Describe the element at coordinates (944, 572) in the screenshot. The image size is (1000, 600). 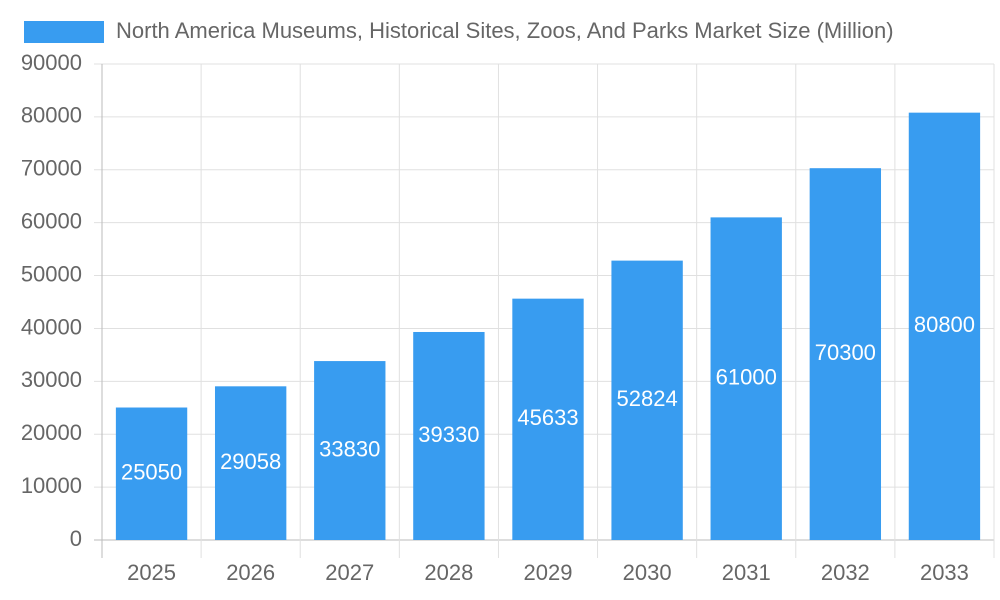
I see `x-tick-label: 2033` at that location.